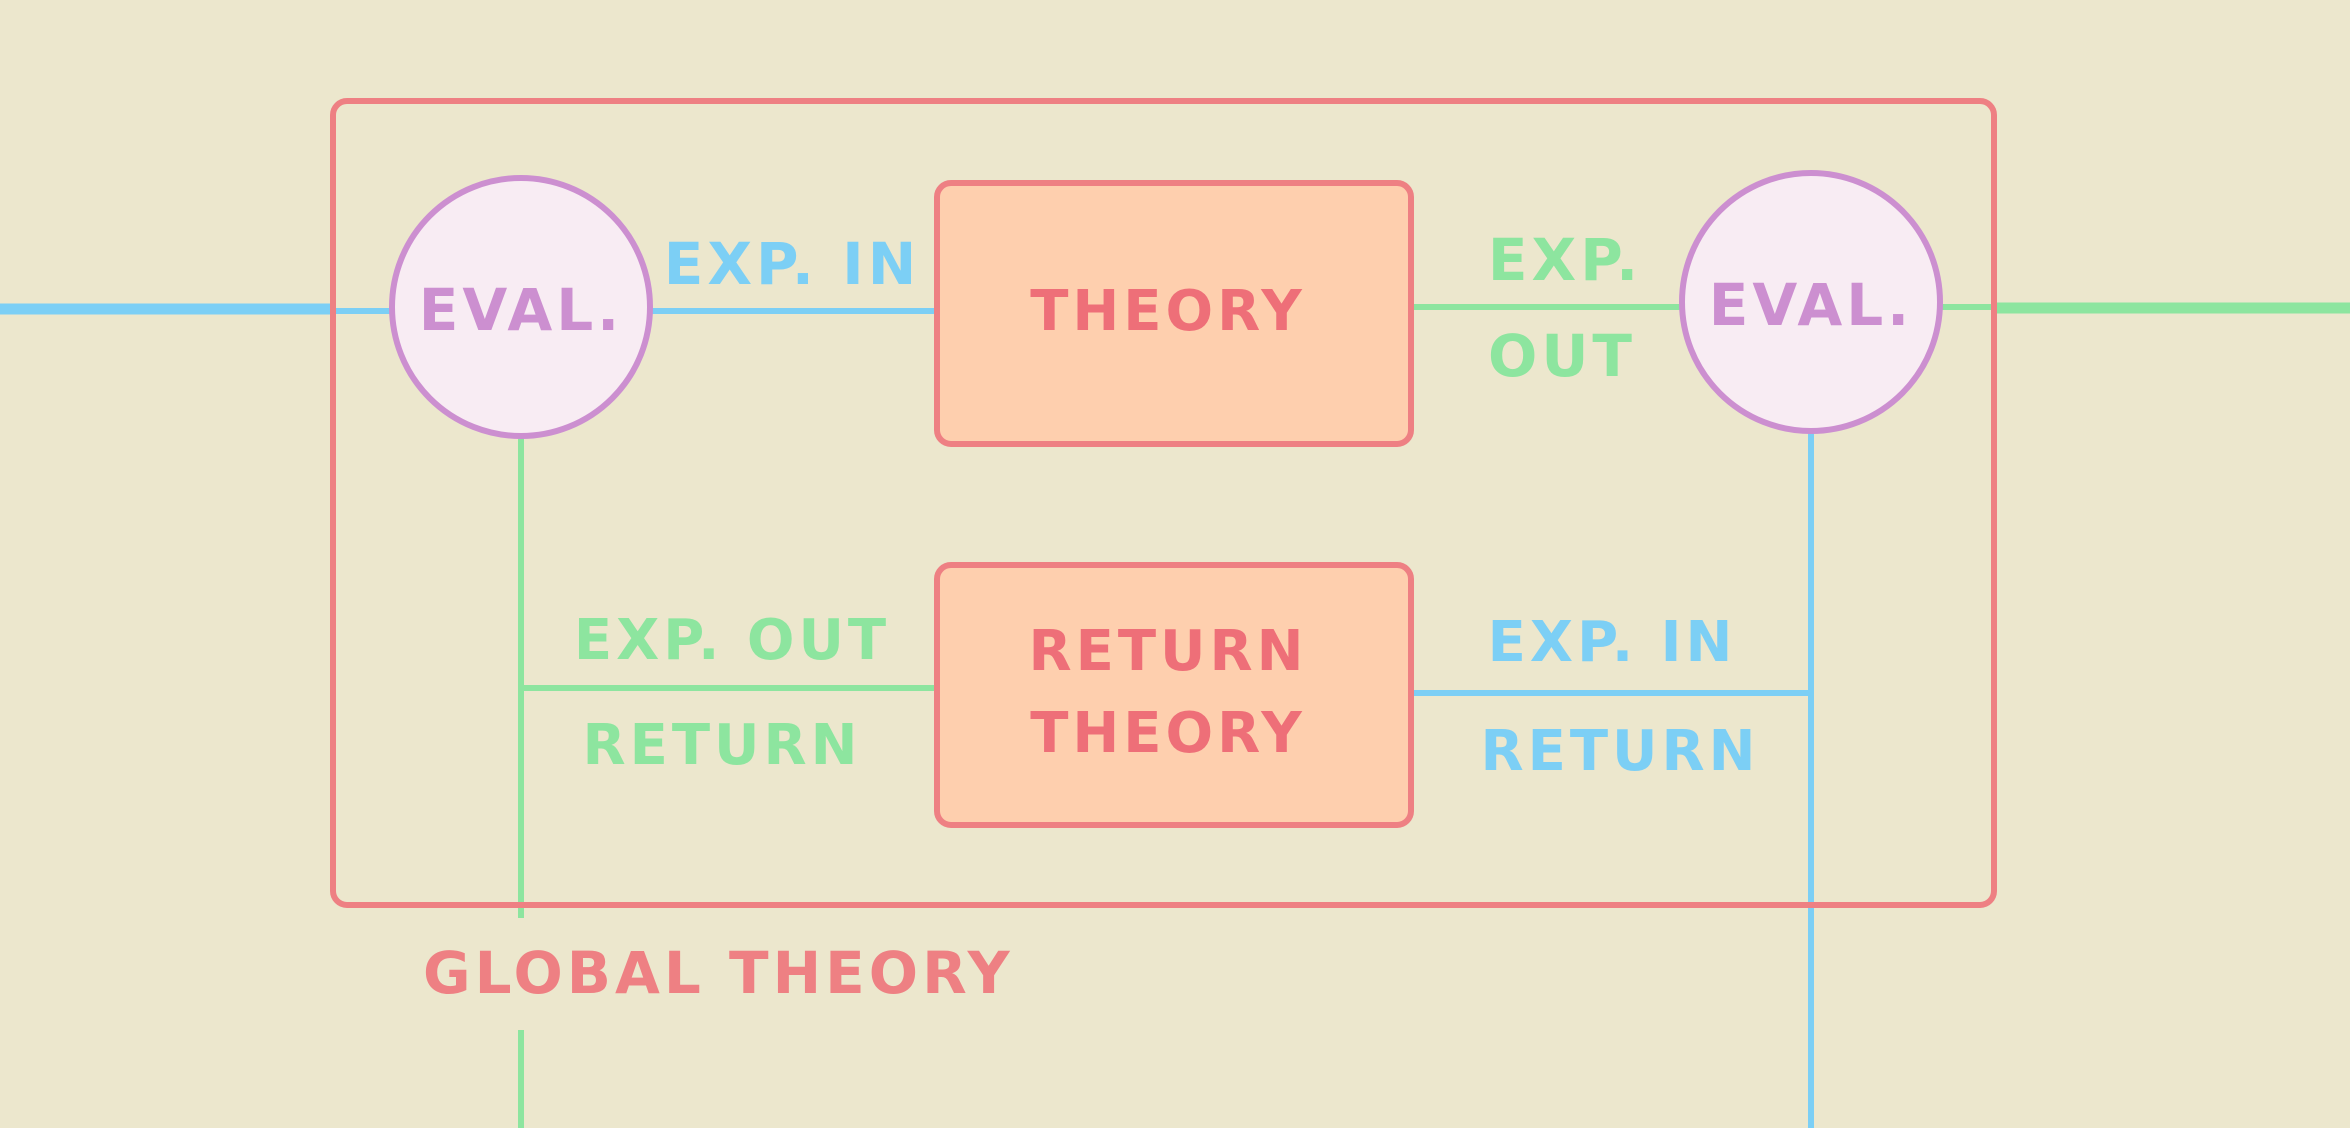 This screenshot has width=2350, height=1128. Describe the element at coordinates (1612, 642) in the screenshot. I see `bottom-right-edge-label-line1: EXP. IN` at that location.